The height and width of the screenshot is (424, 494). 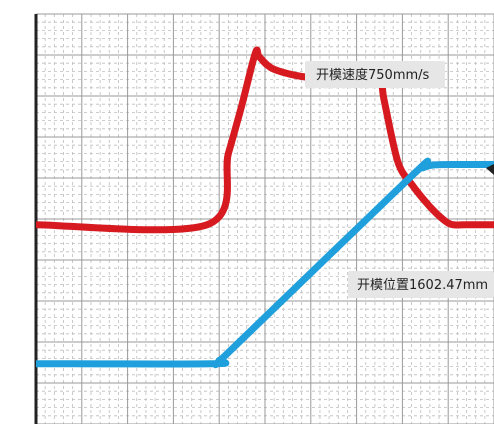 I want to click on speed-annotation: 开模速度750mm/s, so click(x=375, y=74).